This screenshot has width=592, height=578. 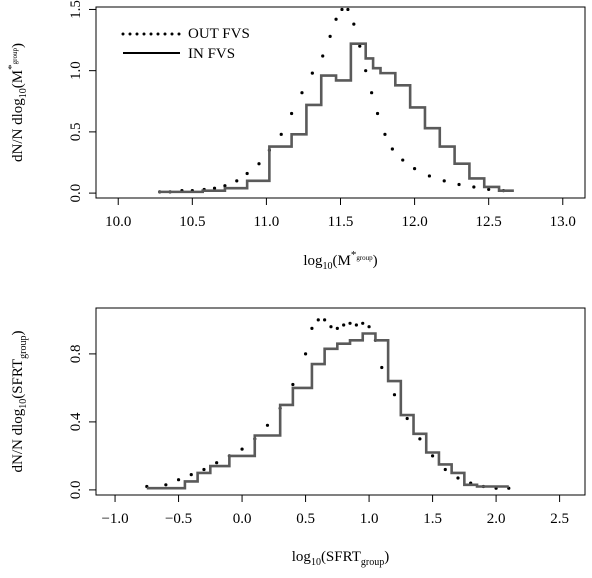 What do you see at coordinates (192, 222) in the screenshot?
I see `x-tick-label-mass: 10.5` at bounding box center [192, 222].